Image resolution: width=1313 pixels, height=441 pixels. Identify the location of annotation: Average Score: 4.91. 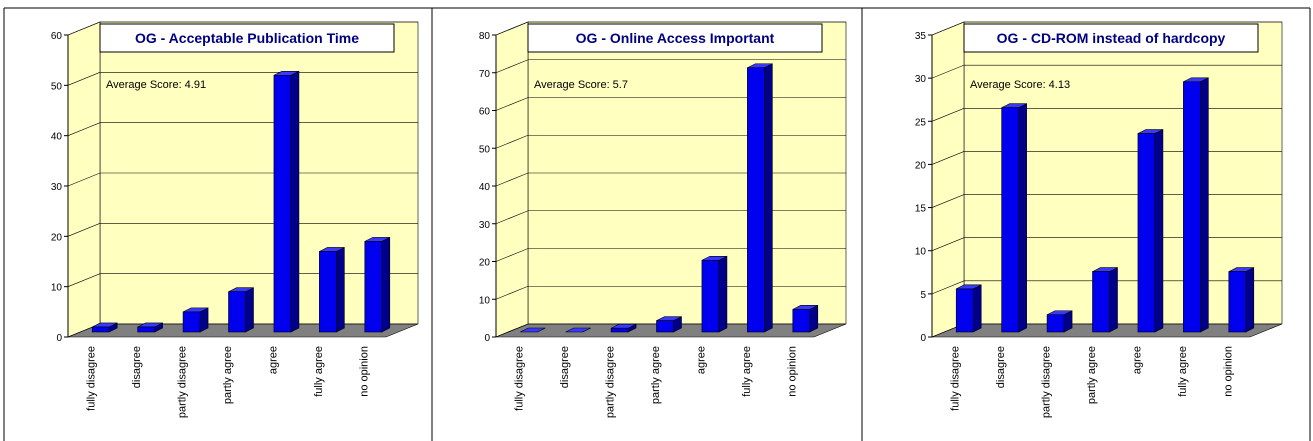
(156, 85).